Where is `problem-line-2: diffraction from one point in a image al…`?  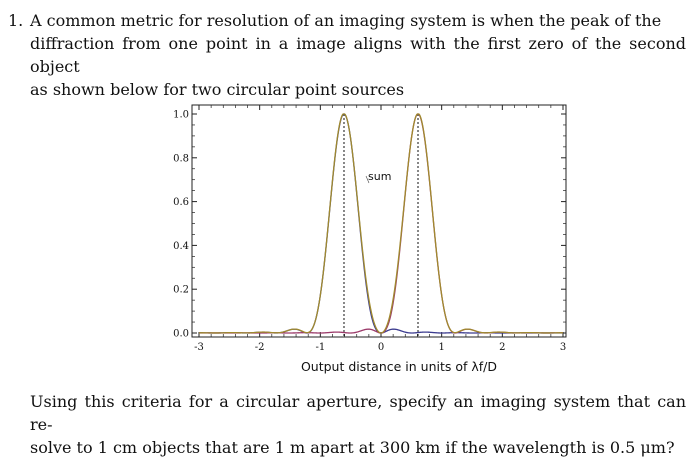 problem-line-2: diffraction from one point in a image al… is located at coordinates (358, 55).